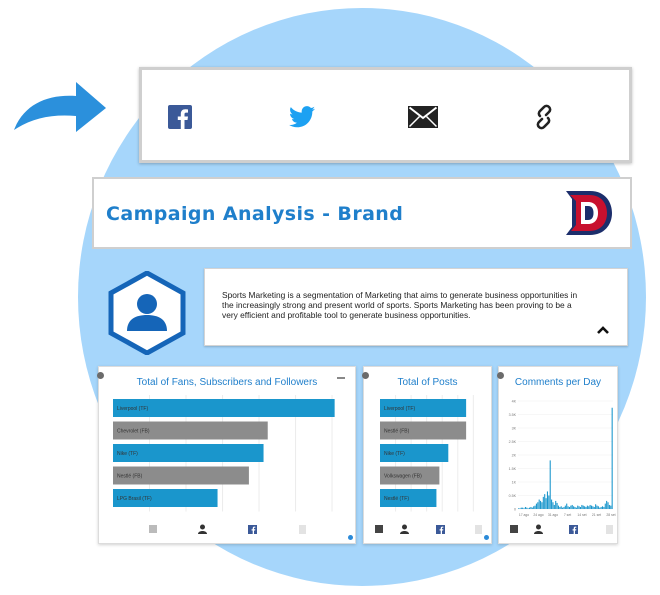 The image size is (660, 595). Describe the element at coordinates (341, 378) in the screenshot. I see `panel-menu-icon` at that location.